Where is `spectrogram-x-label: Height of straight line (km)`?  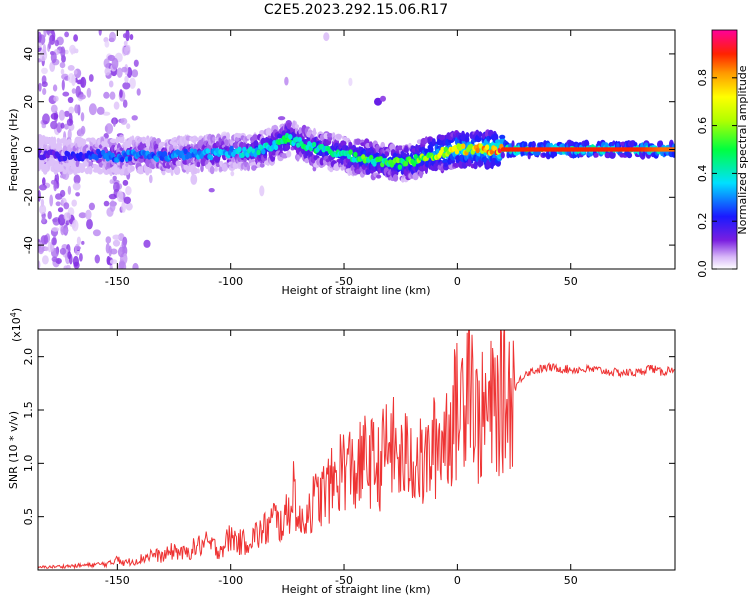 spectrogram-x-label: Height of straight line (km) is located at coordinates (355, 290).